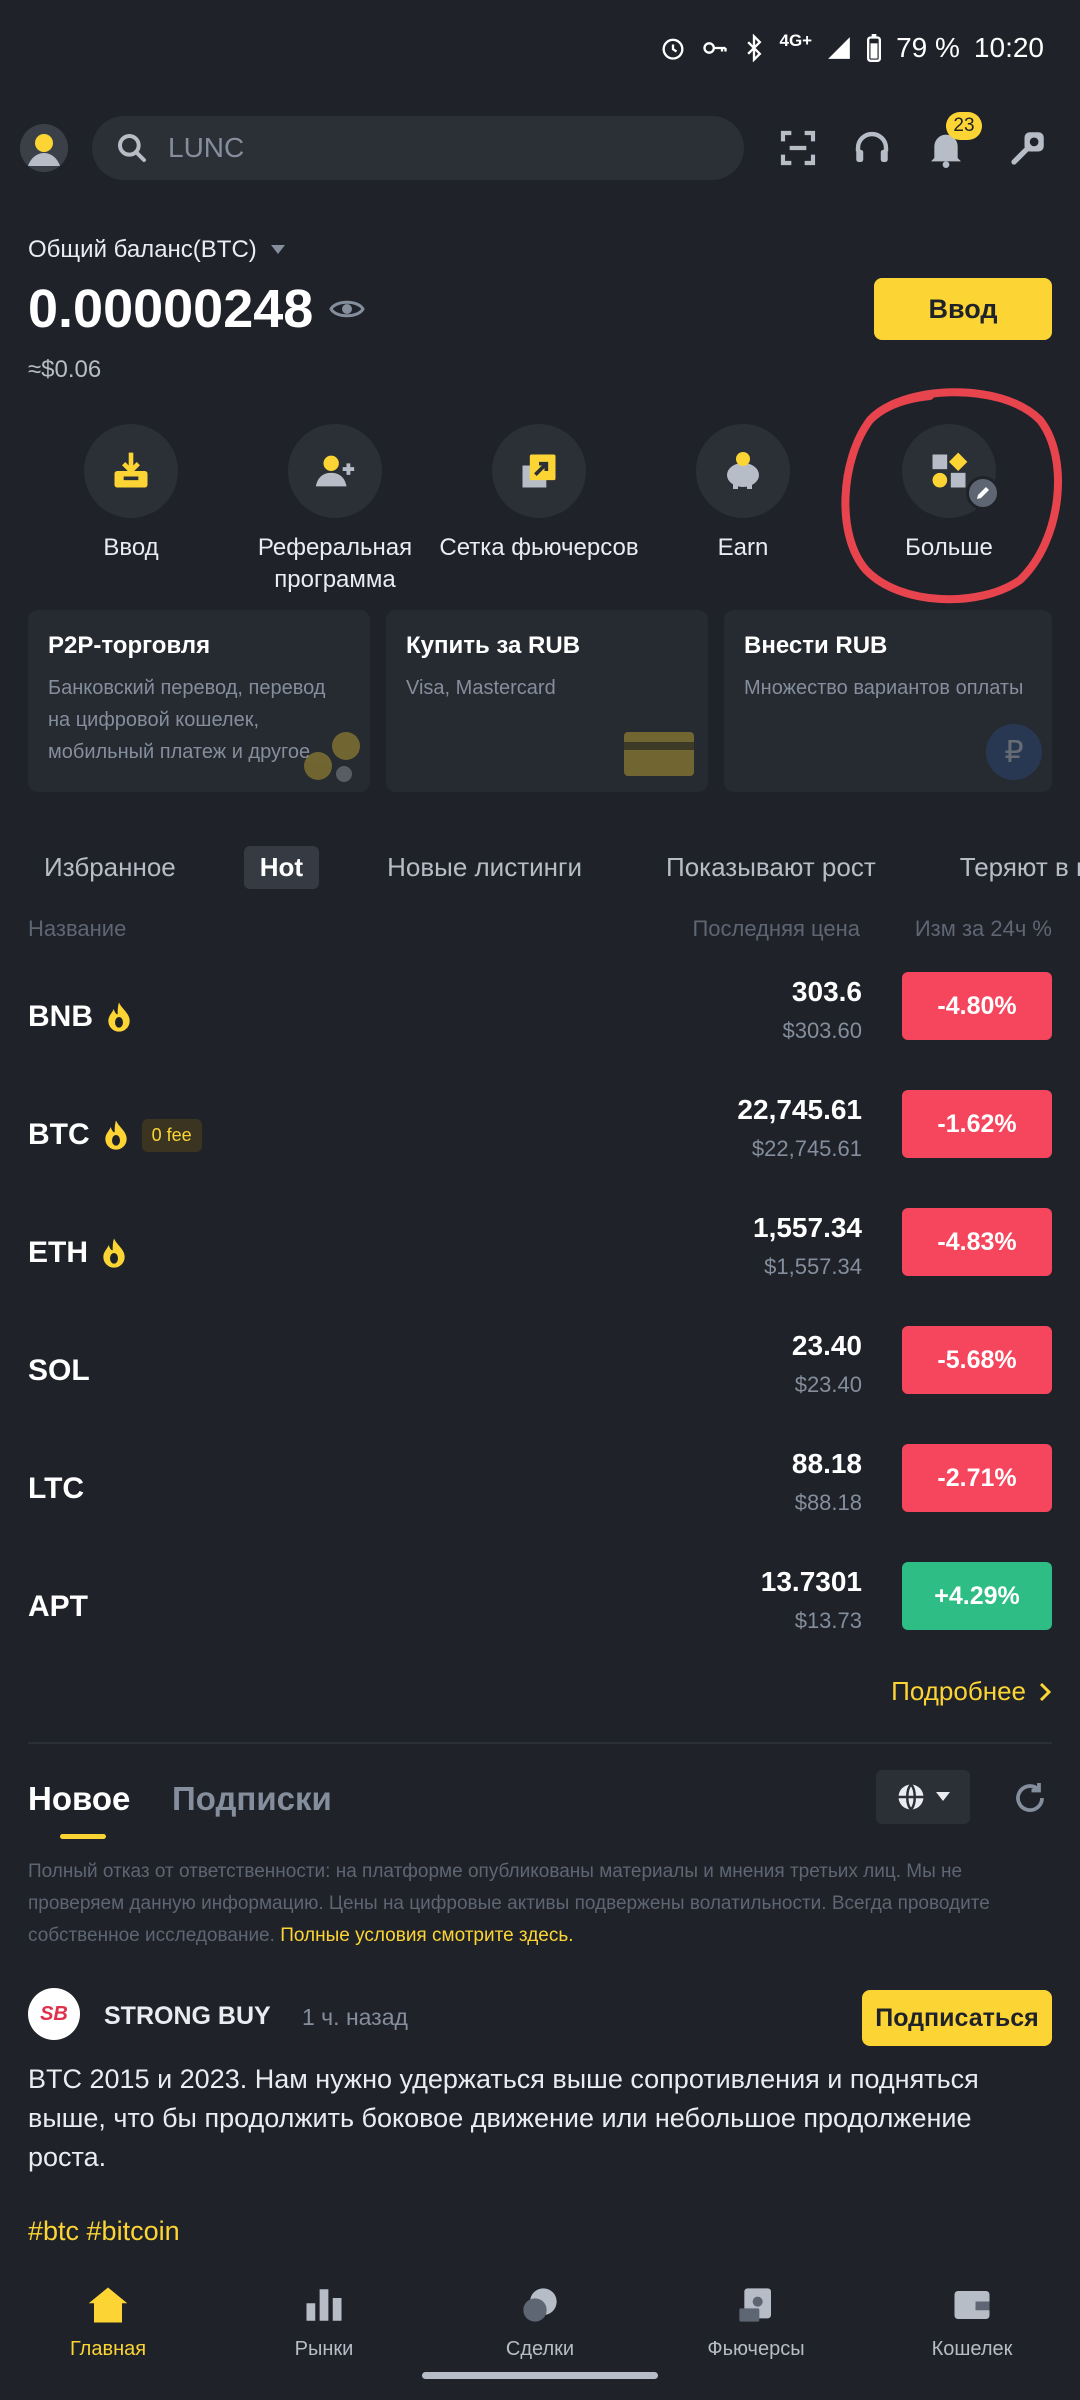 This screenshot has height=2400, width=1080. What do you see at coordinates (324, 2331) in the screenshot?
I see `nav-markets: Рынки` at bounding box center [324, 2331].